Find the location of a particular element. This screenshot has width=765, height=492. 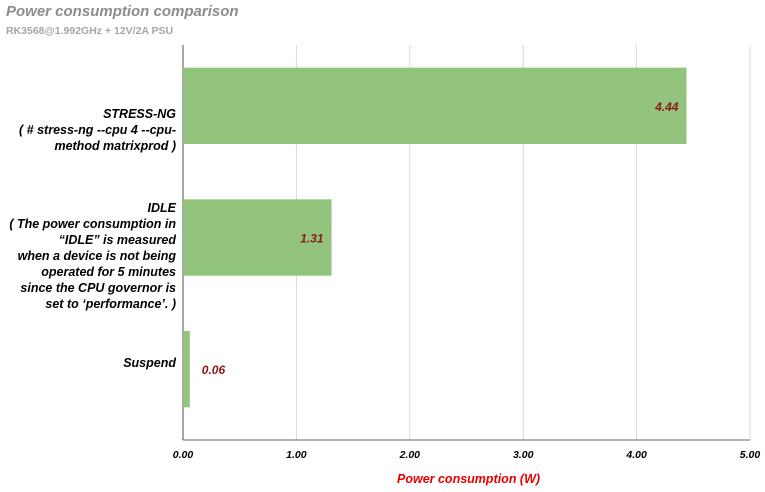

x-tick-label: 4.00 is located at coordinates (636, 455).